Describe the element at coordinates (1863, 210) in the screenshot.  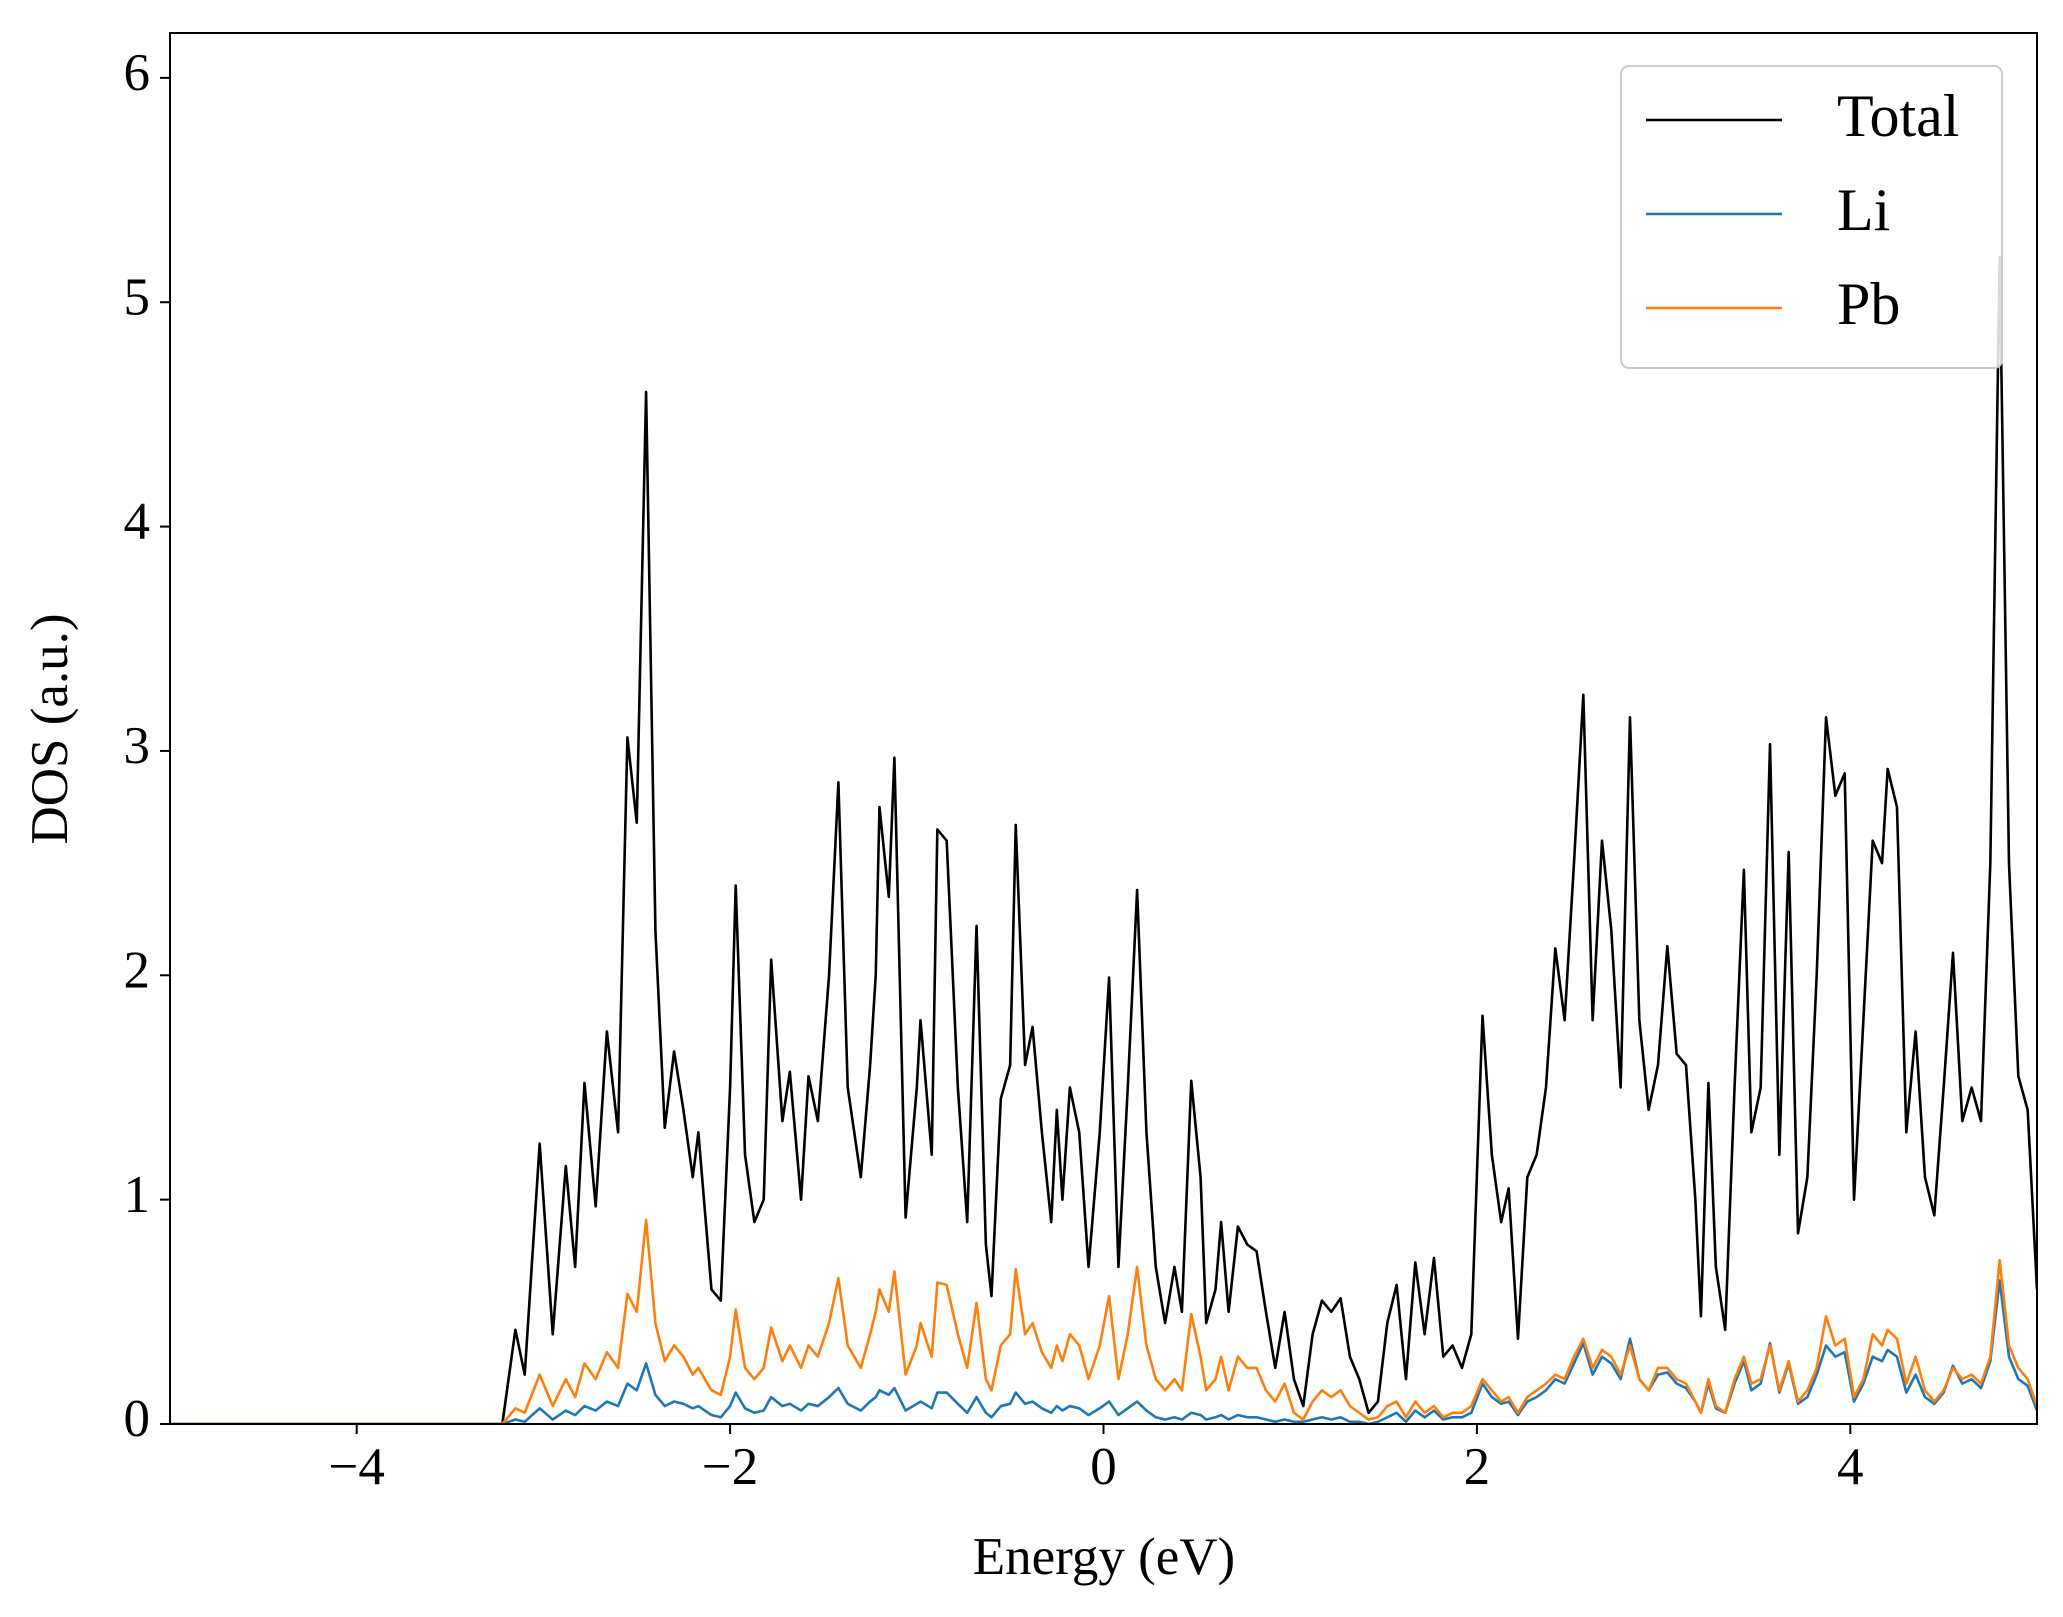
I see `legend-label: Li` at that location.